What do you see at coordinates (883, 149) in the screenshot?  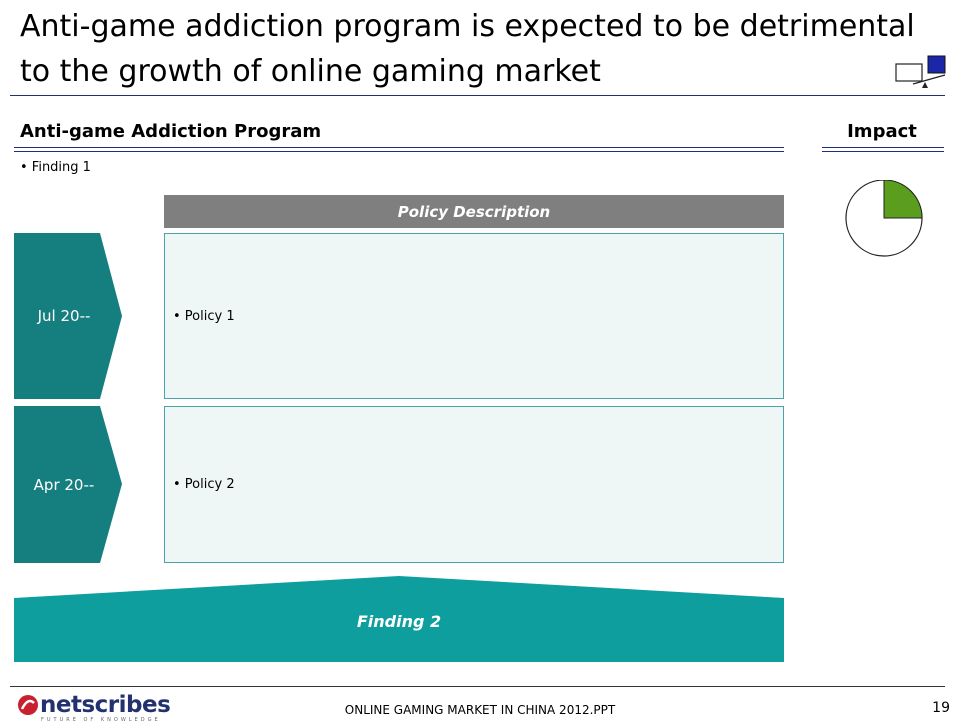 I see `impact-heading-rule` at bounding box center [883, 149].